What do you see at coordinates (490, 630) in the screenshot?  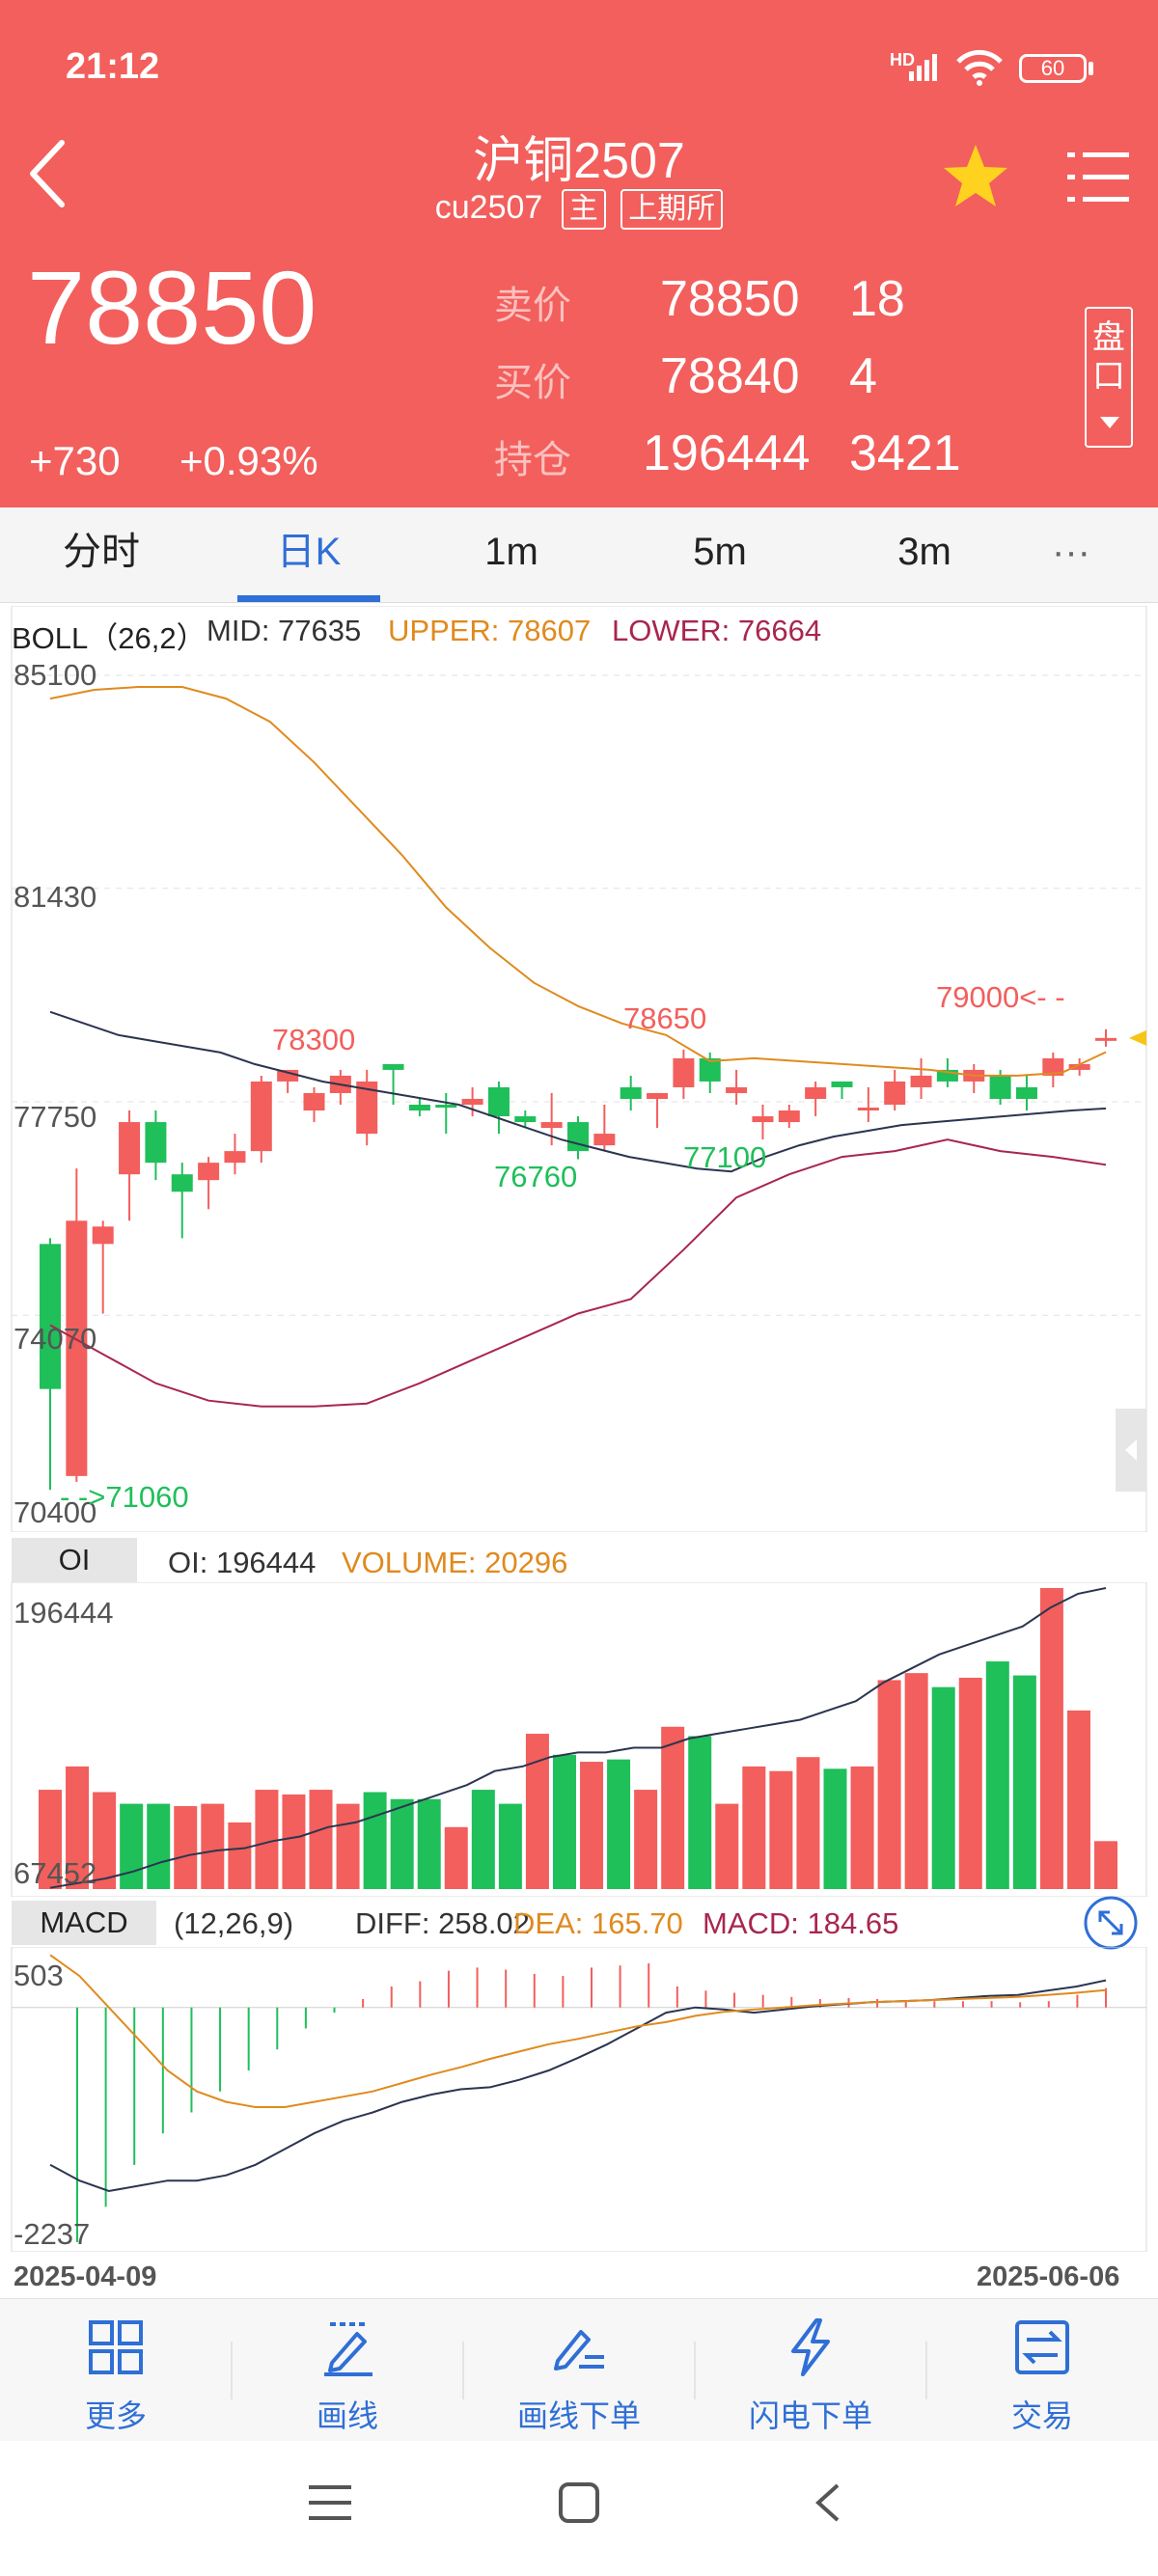 I see `boll-upper-label: UPPER: 78607` at bounding box center [490, 630].